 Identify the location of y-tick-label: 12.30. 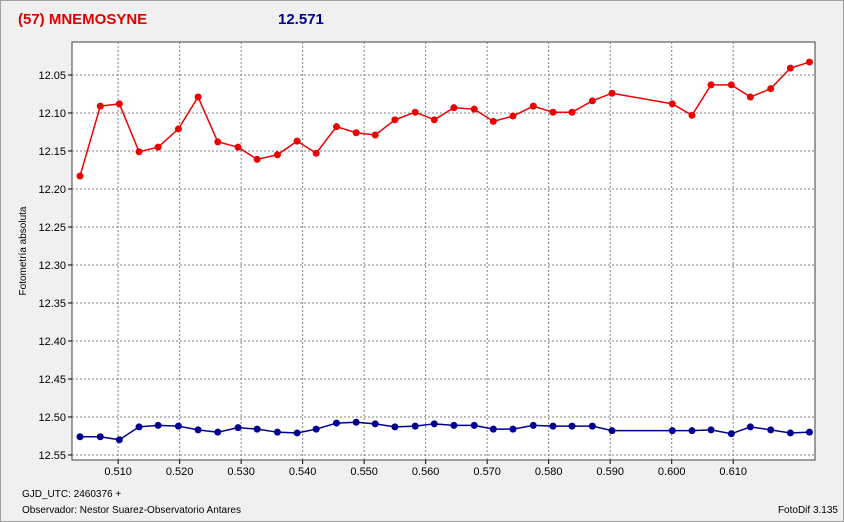
(52, 266).